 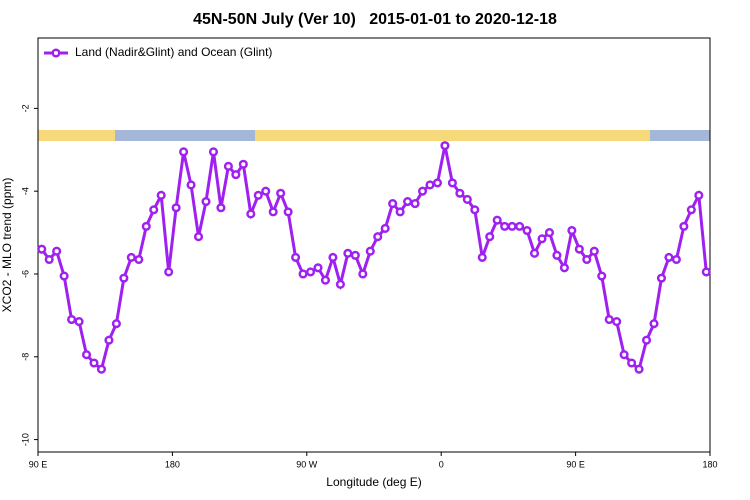 I want to click on land-ocean-strip, so click(x=374, y=135).